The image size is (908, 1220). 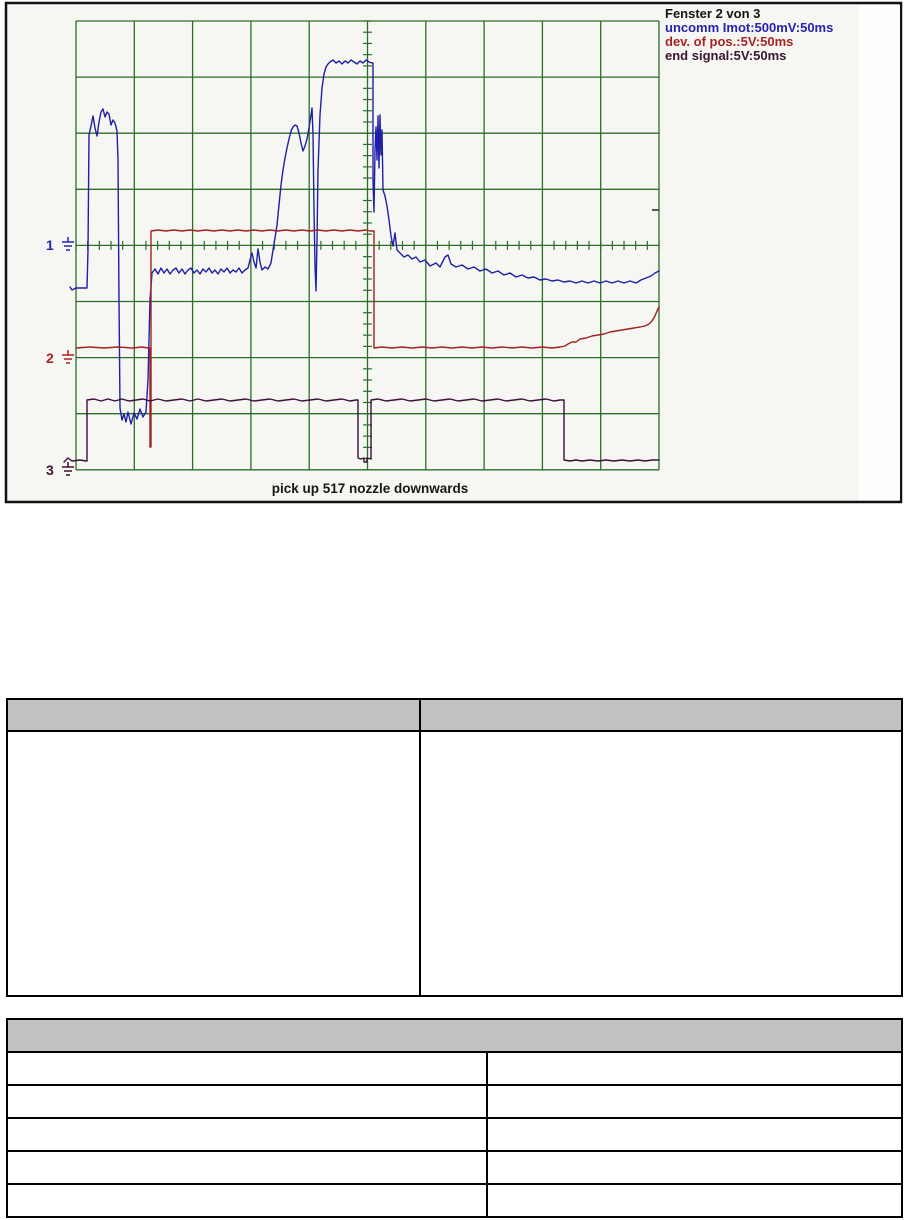 I want to click on trace-end-signal, so click(x=361, y=430).